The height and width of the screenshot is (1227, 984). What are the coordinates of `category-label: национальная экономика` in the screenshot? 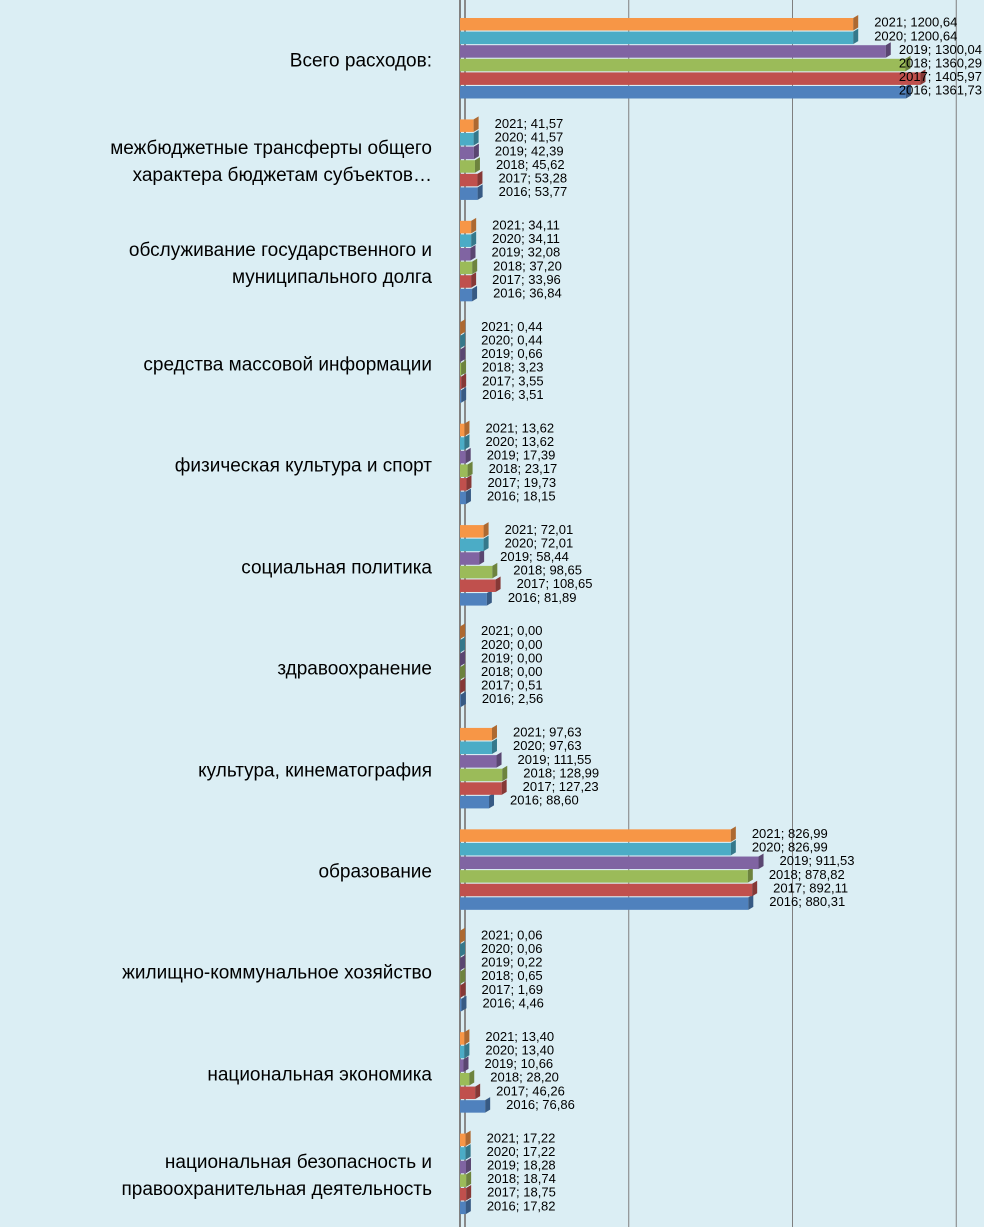 It's located at (319, 1075).